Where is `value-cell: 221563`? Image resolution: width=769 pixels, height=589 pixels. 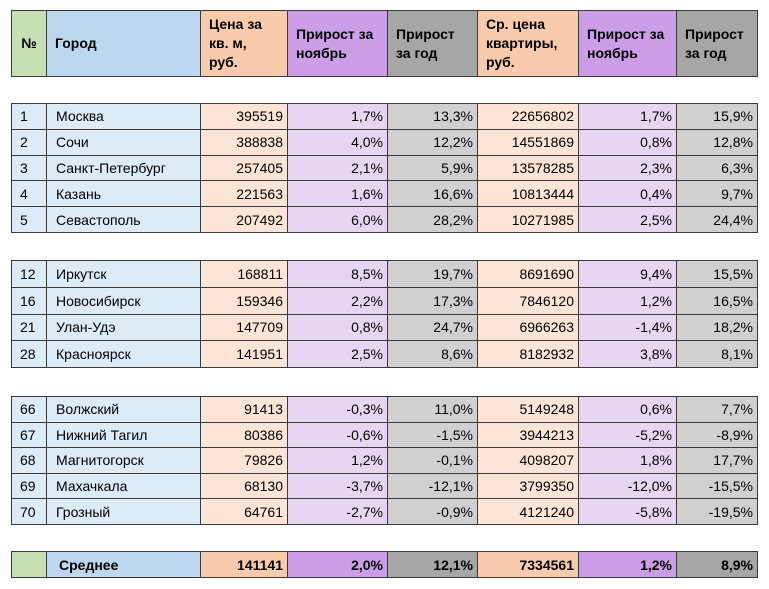
value-cell: 221563 is located at coordinates (244, 194).